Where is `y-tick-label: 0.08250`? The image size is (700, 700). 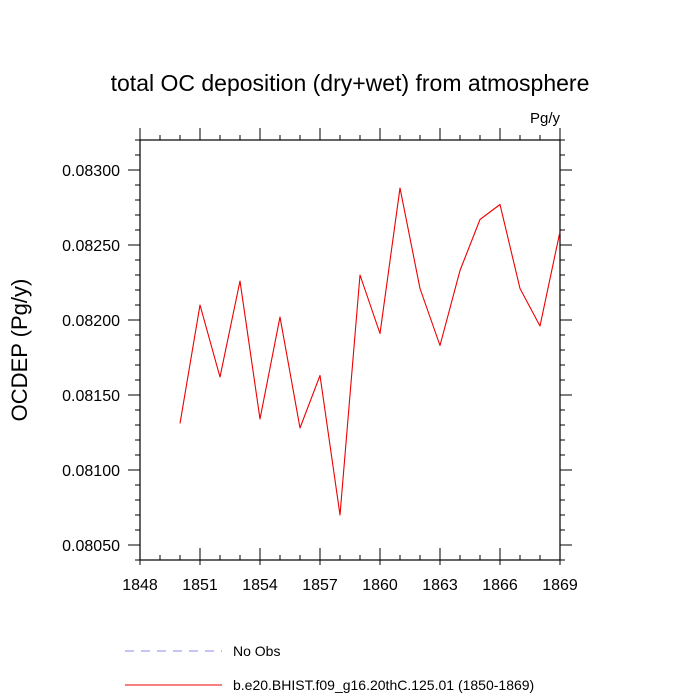 y-tick-label: 0.08250 is located at coordinates (91, 246).